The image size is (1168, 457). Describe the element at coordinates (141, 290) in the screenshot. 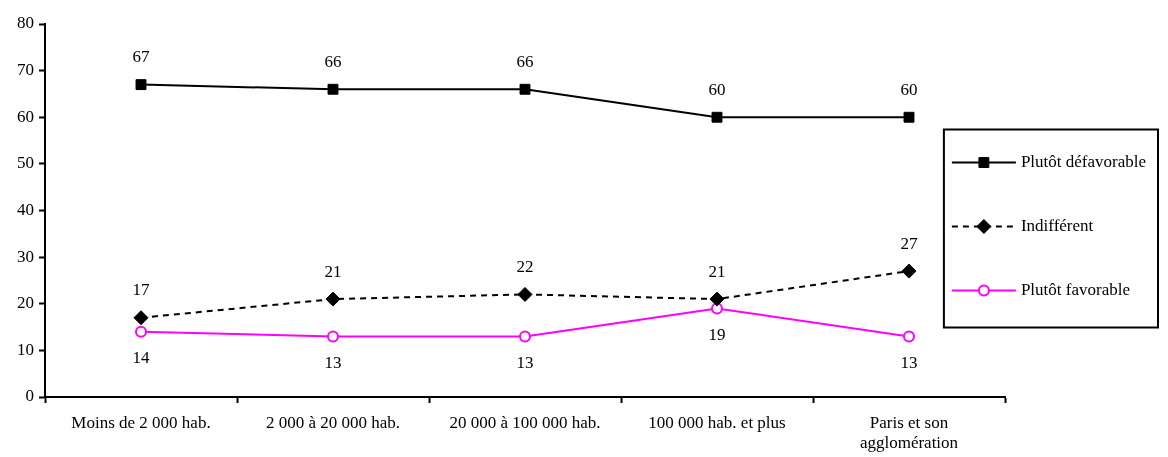

I see `data-label: 17` at that location.